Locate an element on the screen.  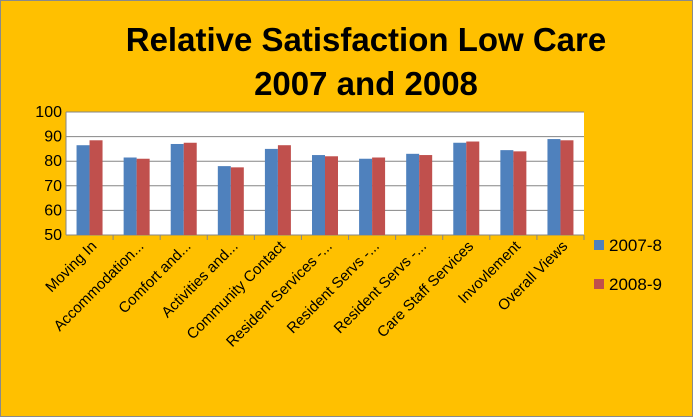
y-tick-label: 80 is located at coordinates (53, 161).